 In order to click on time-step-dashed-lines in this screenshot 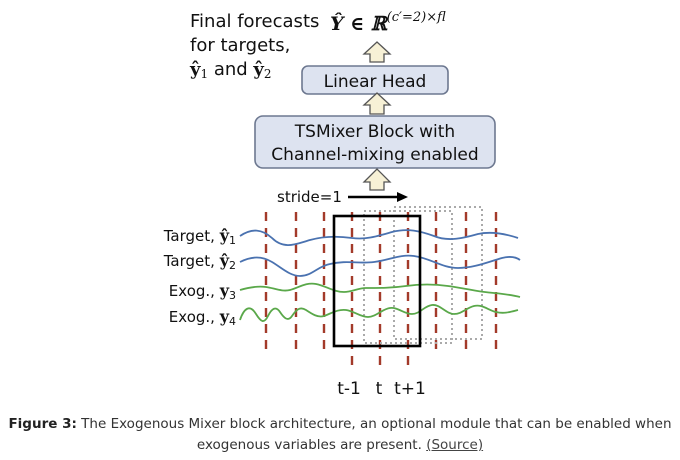, I will do `click(381, 291)`.